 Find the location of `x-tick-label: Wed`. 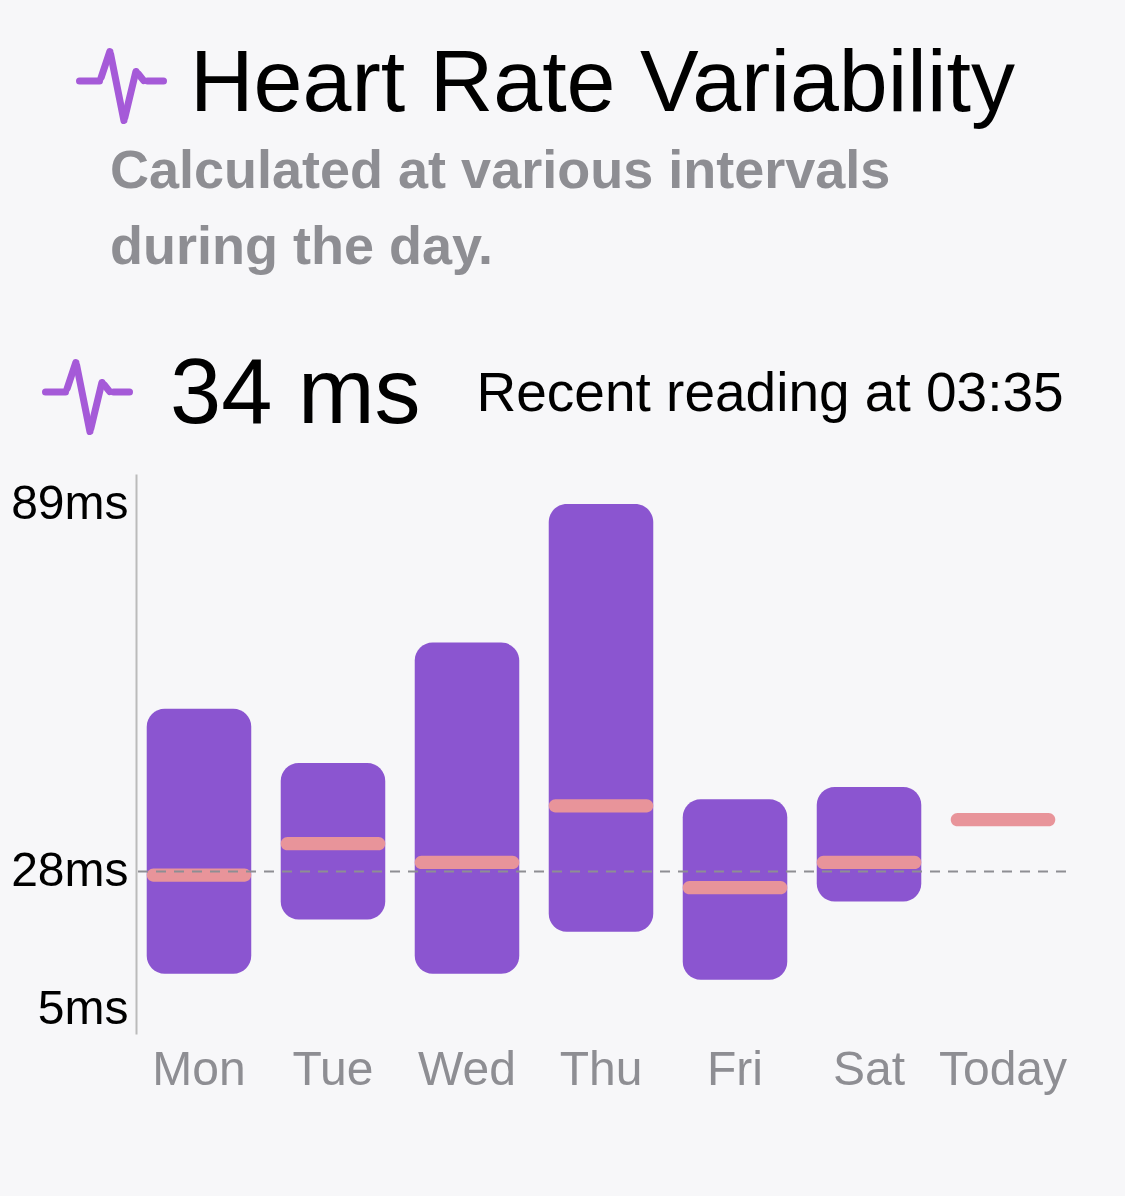

x-tick-label: Wed is located at coordinates (467, 1068).